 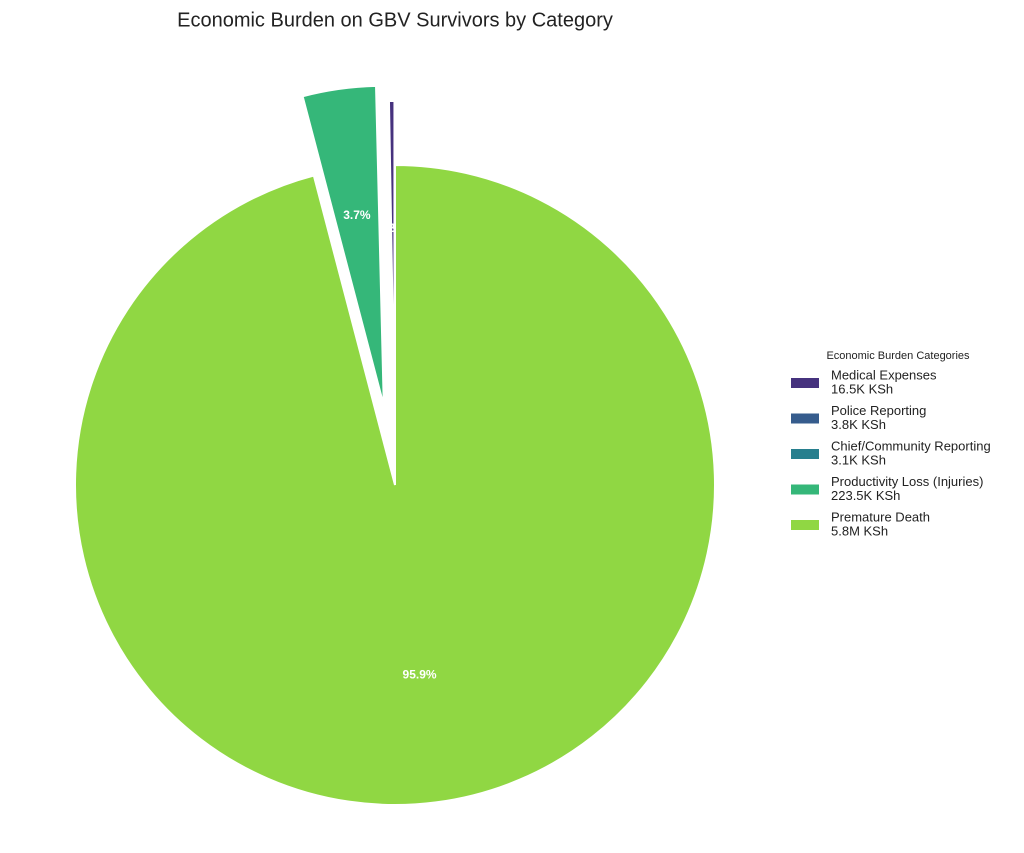 What do you see at coordinates (911, 445) in the screenshot?
I see `legend-label: Chief/Community Reporting` at bounding box center [911, 445].